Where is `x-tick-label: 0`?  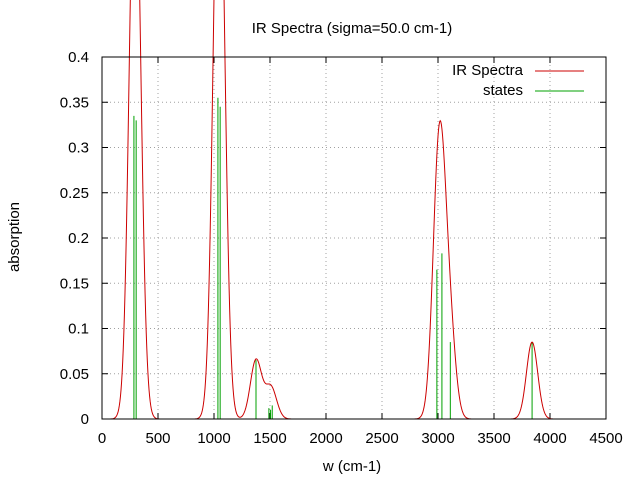 x-tick-label: 0 is located at coordinates (102, 438).